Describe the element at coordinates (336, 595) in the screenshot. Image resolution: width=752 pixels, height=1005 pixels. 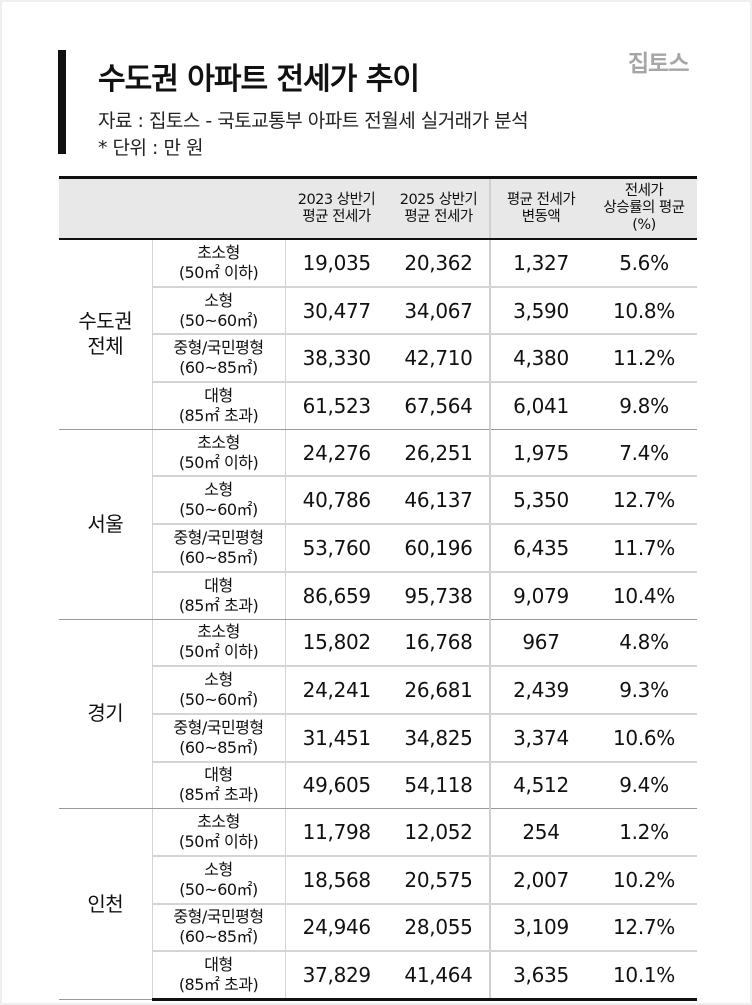
I see `price-2023-cell: 86,659` at that location.